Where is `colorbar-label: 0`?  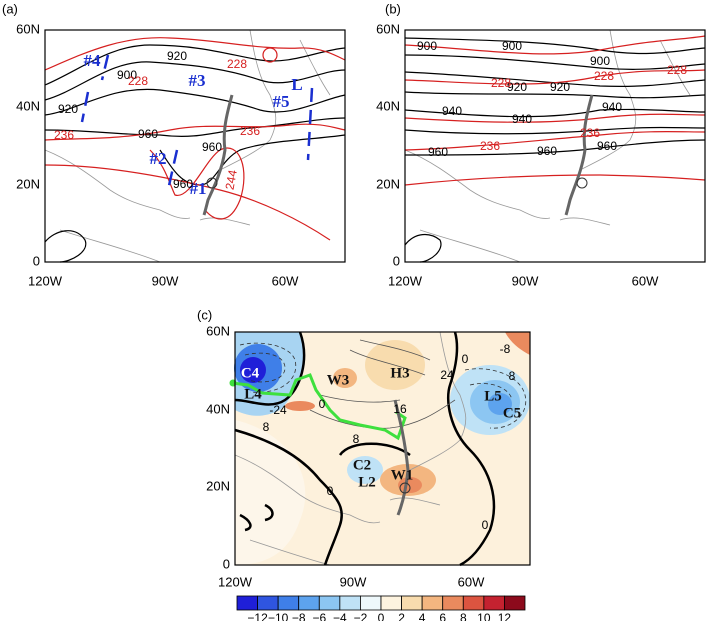
colorbar-label: 0 is located at coordinates (381, 616).